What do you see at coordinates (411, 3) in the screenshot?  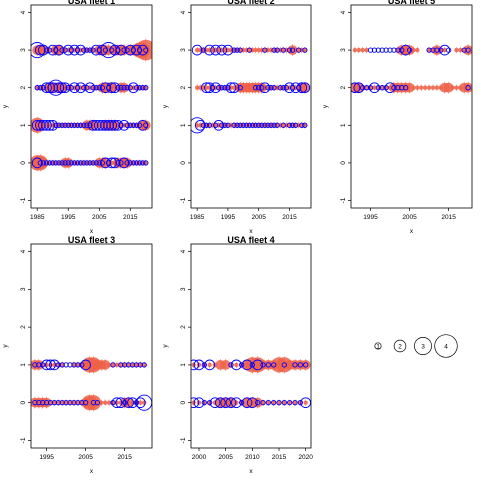 I see `panel-title: USA fleet 5` at bounding box center [411, 3].